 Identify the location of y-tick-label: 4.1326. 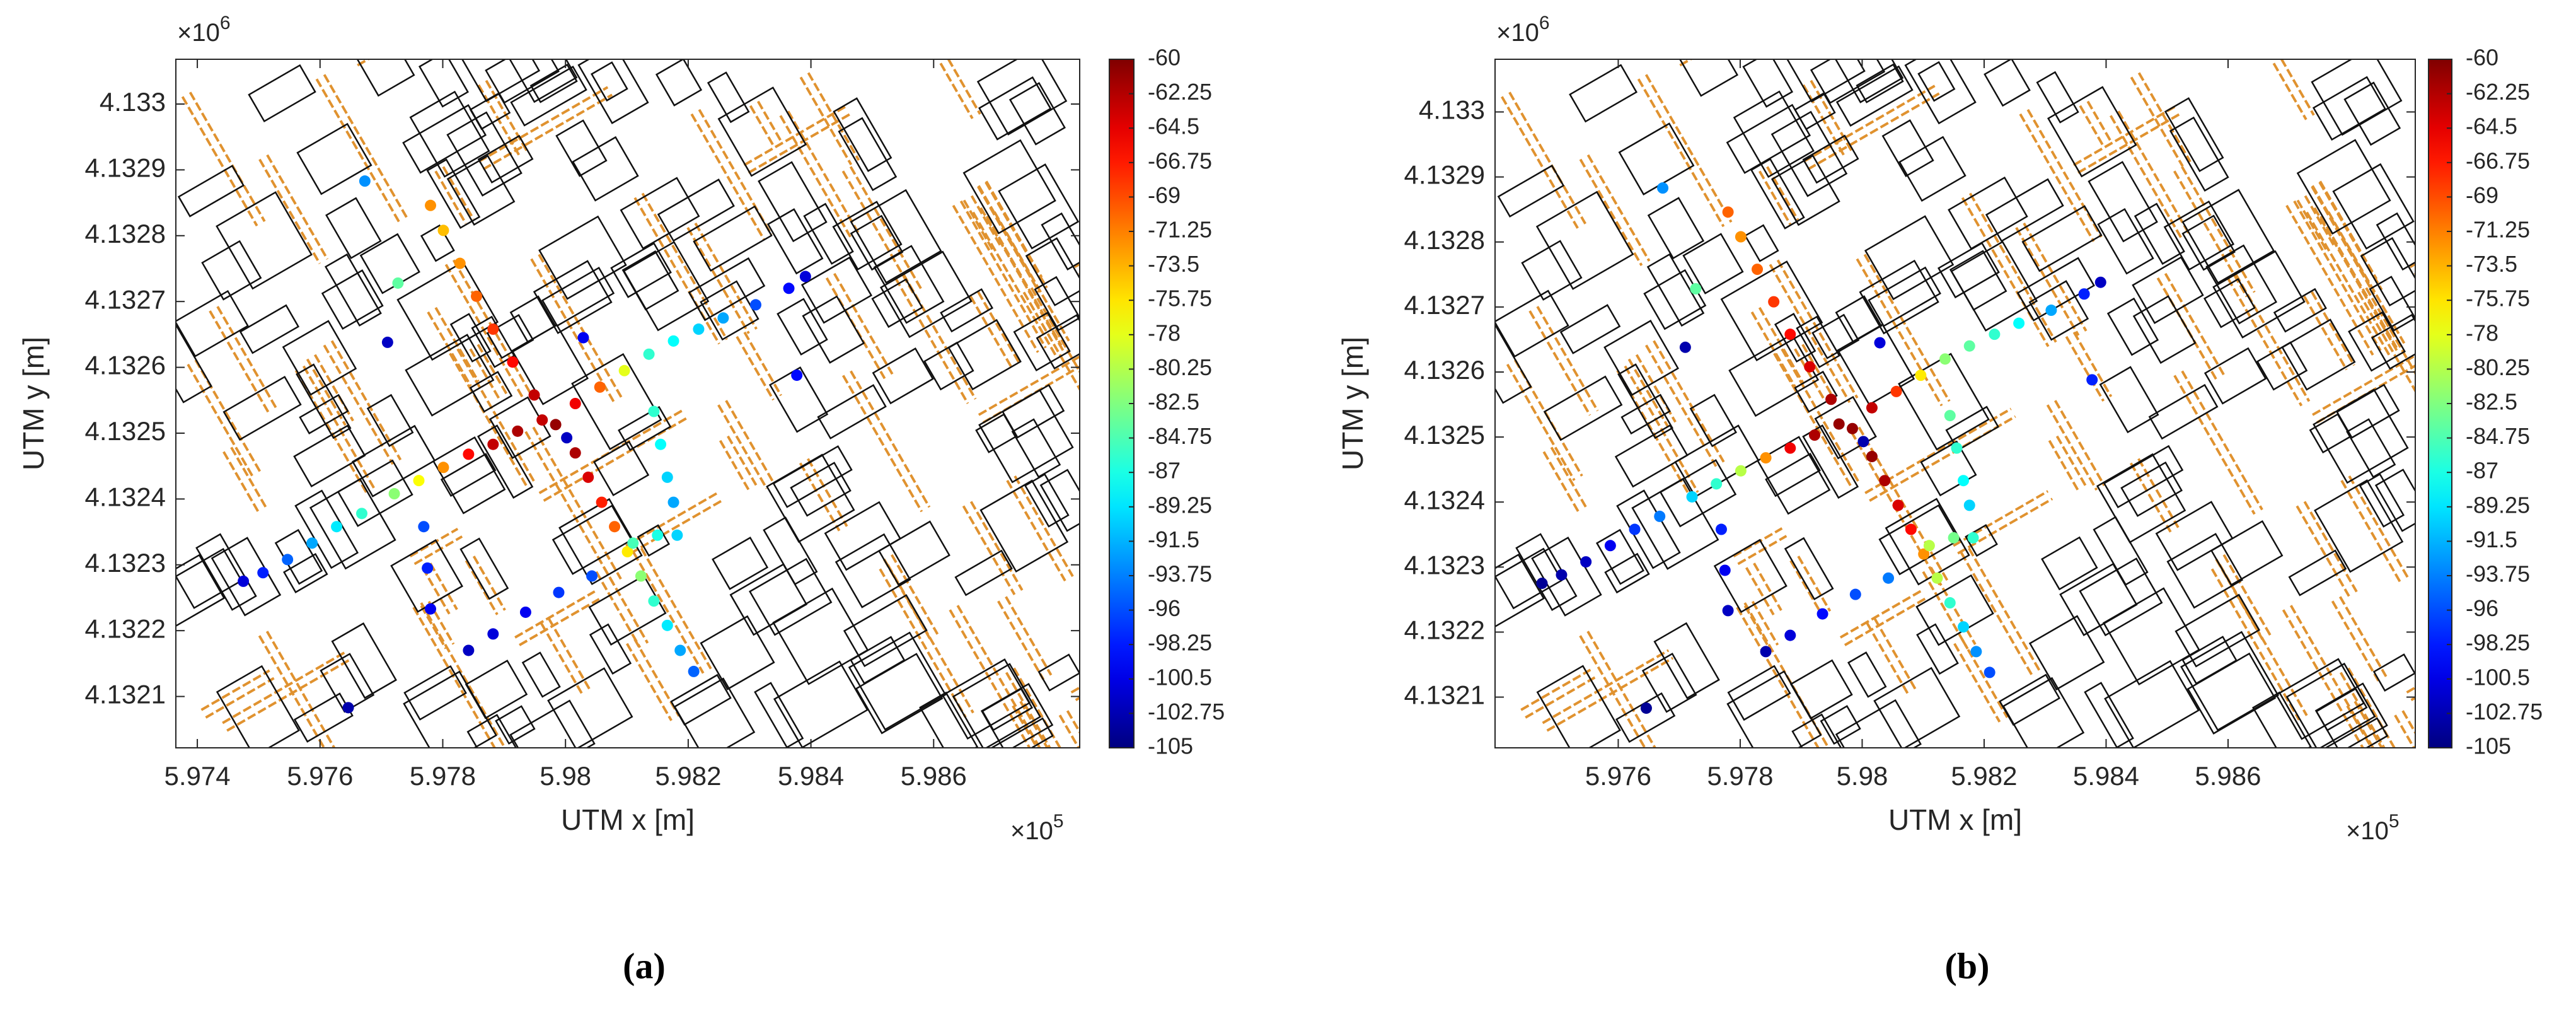
(126, 365).